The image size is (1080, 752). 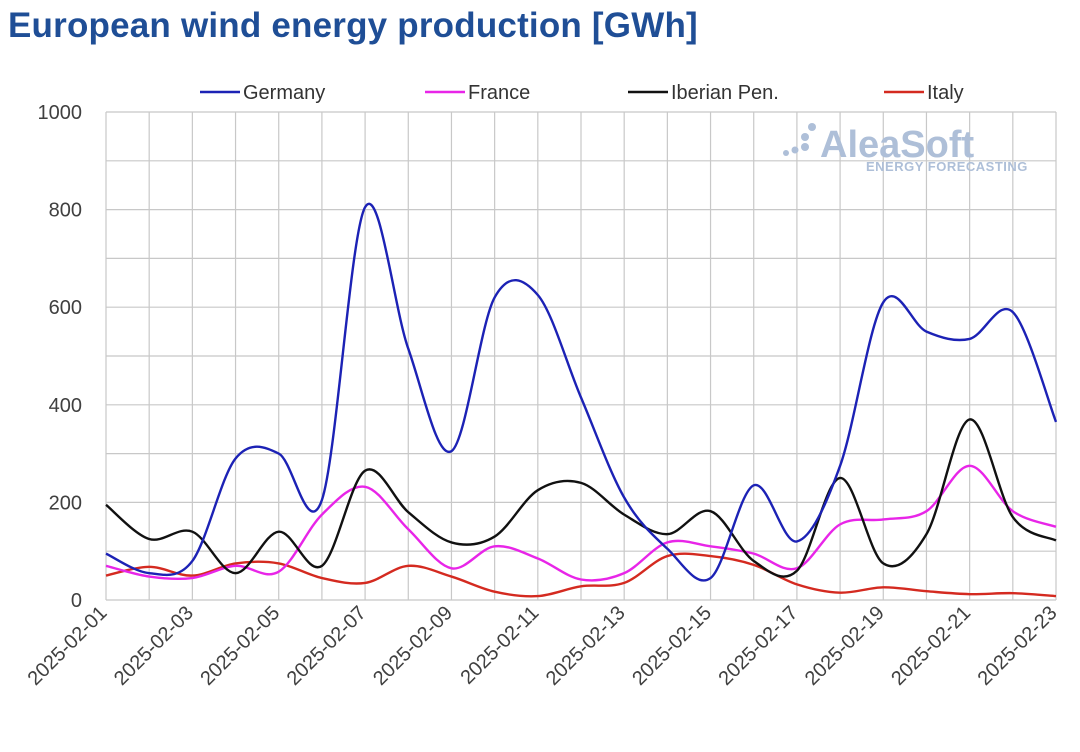 What do you see at coordinates (1018, 646) in the screenshot?
I see `x-tick-label: 2025-02-23` at bounding box center [1018, 646].